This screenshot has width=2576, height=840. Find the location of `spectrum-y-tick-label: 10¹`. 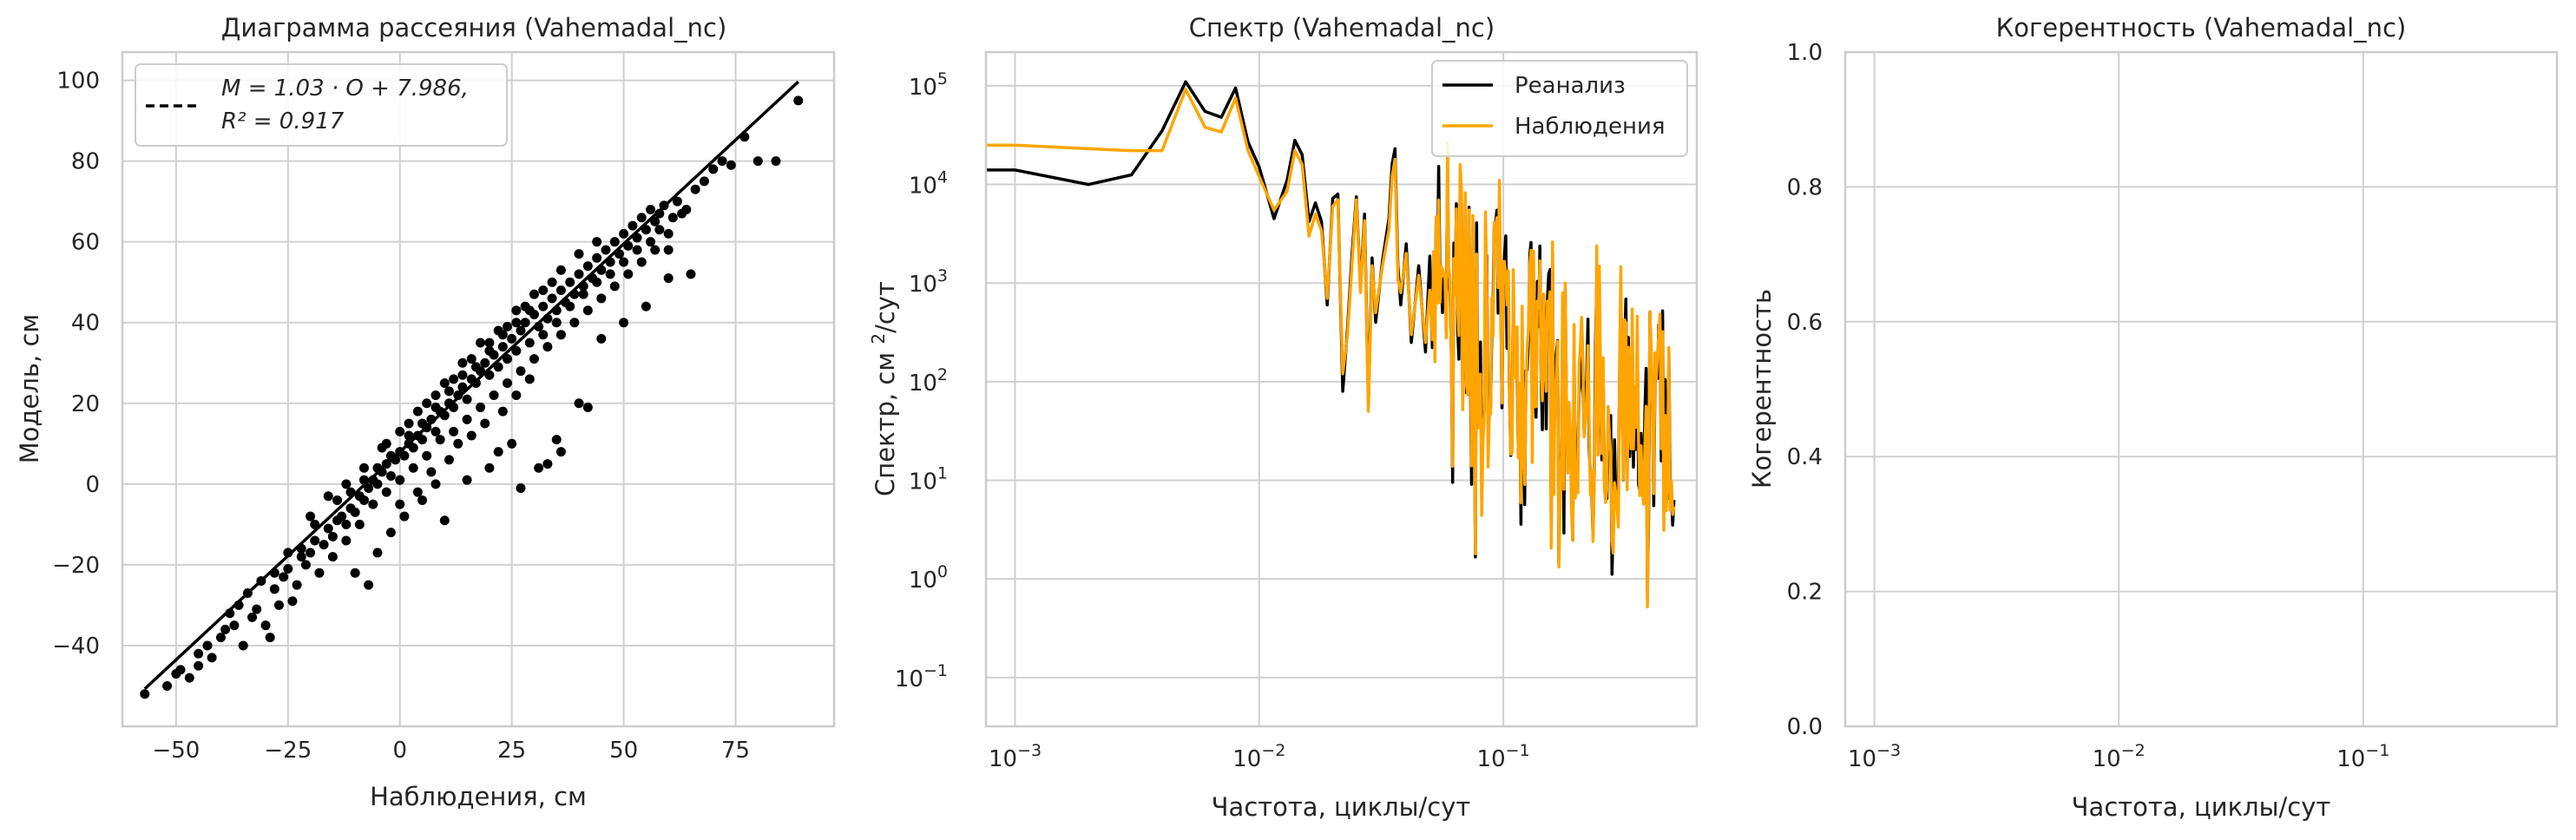

spectrum-y-tick-label: 10¹ is located at coordinates (928, 479).